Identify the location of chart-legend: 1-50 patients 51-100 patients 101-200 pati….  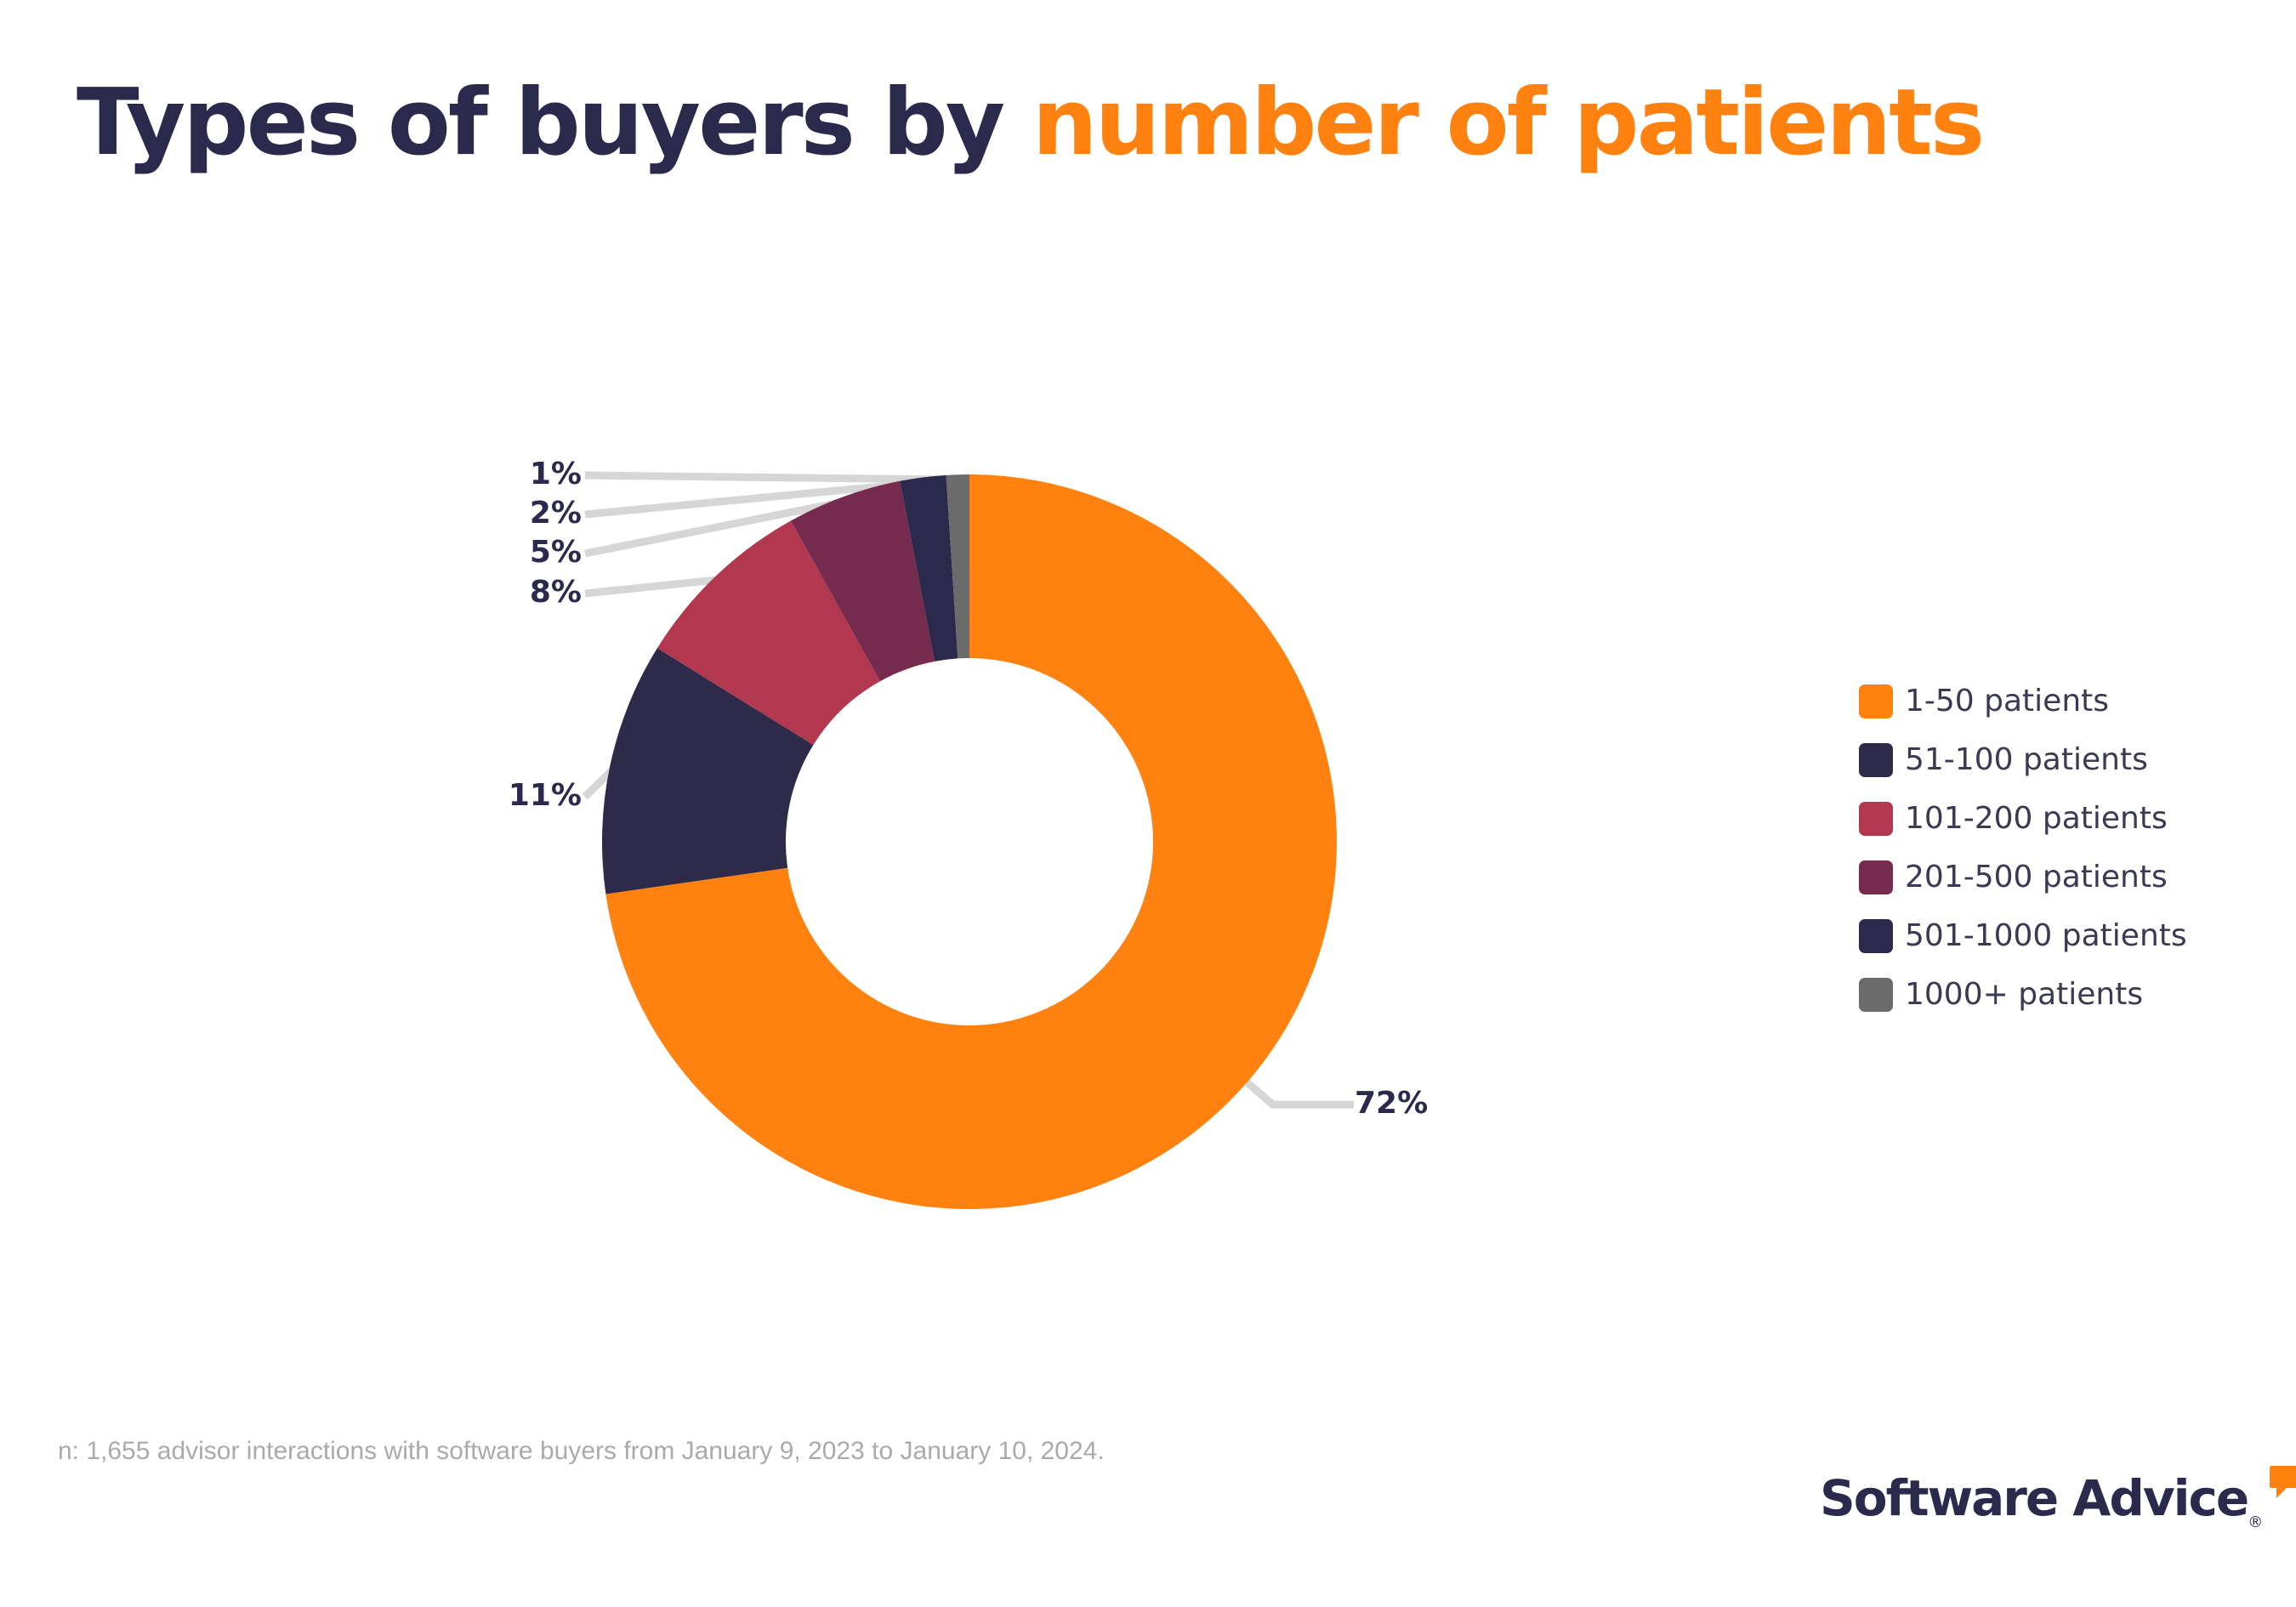
(2023, 848).